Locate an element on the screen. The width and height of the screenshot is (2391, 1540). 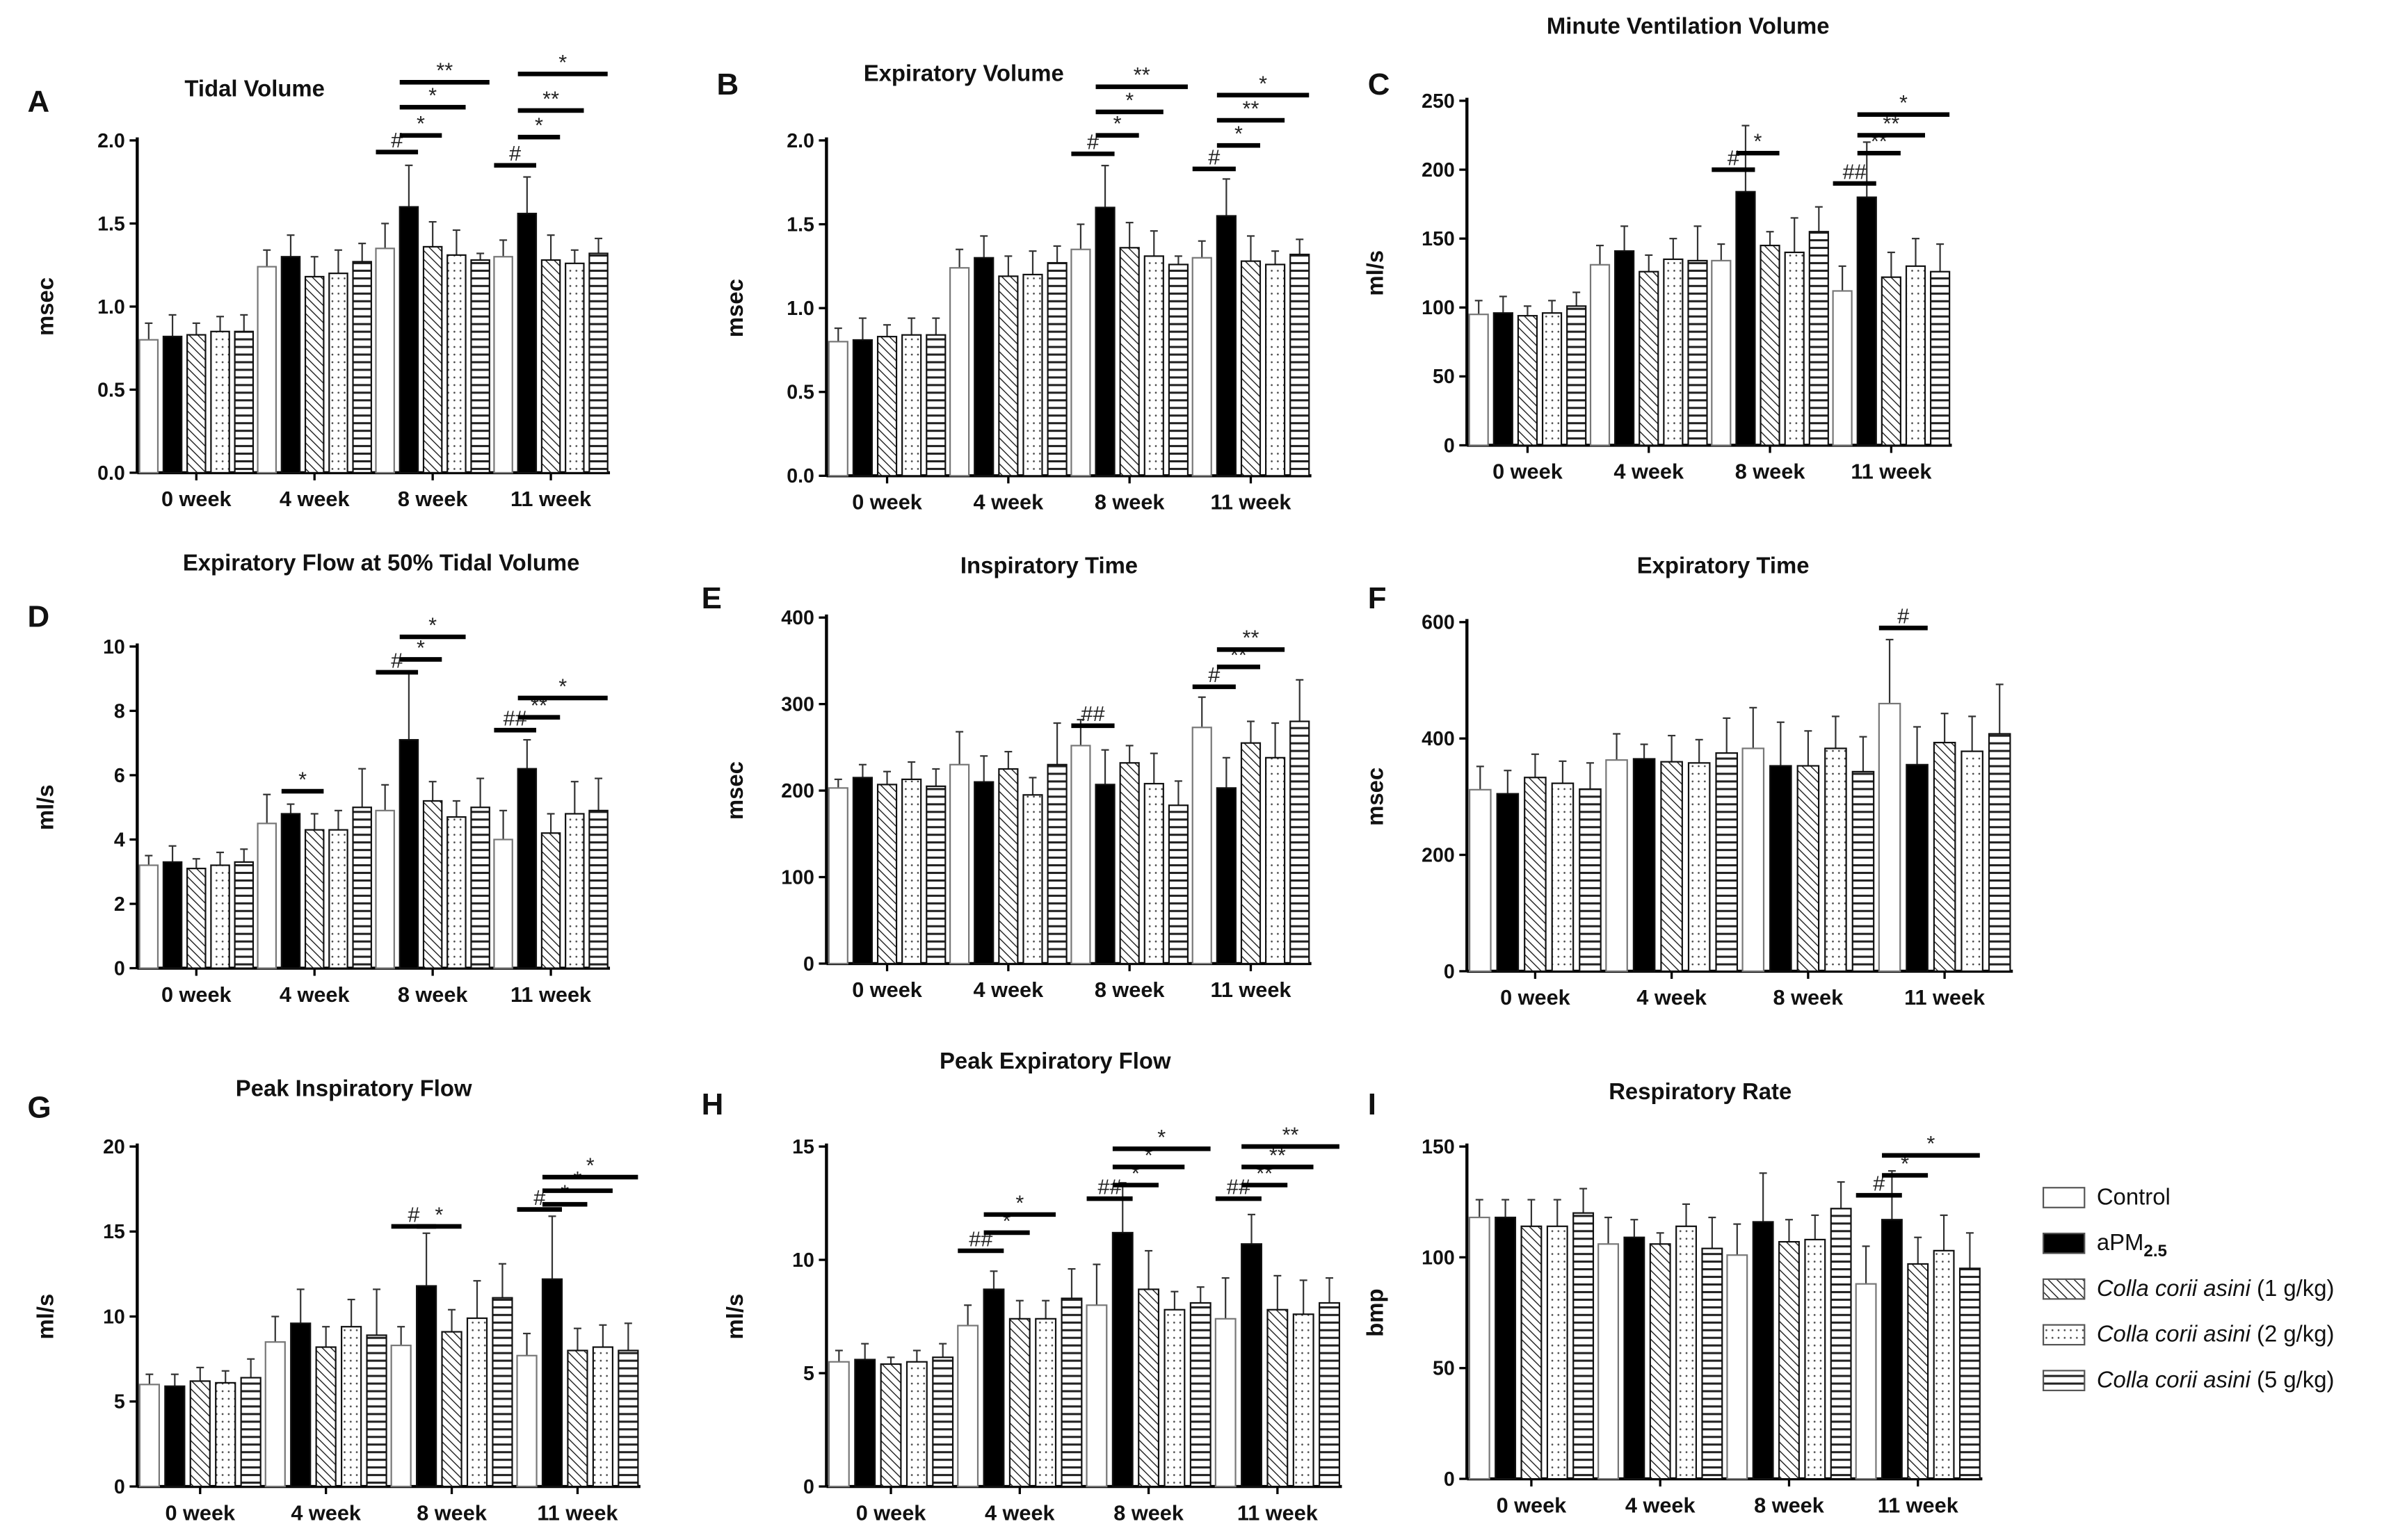
y-axis-label: msec is located at coordinates (45, 306).